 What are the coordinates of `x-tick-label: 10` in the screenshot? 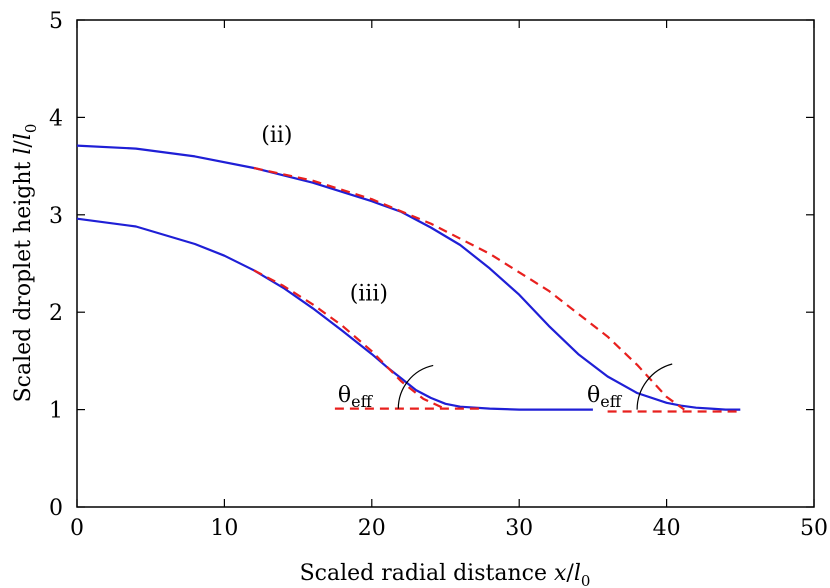 It's located at (224, 528).